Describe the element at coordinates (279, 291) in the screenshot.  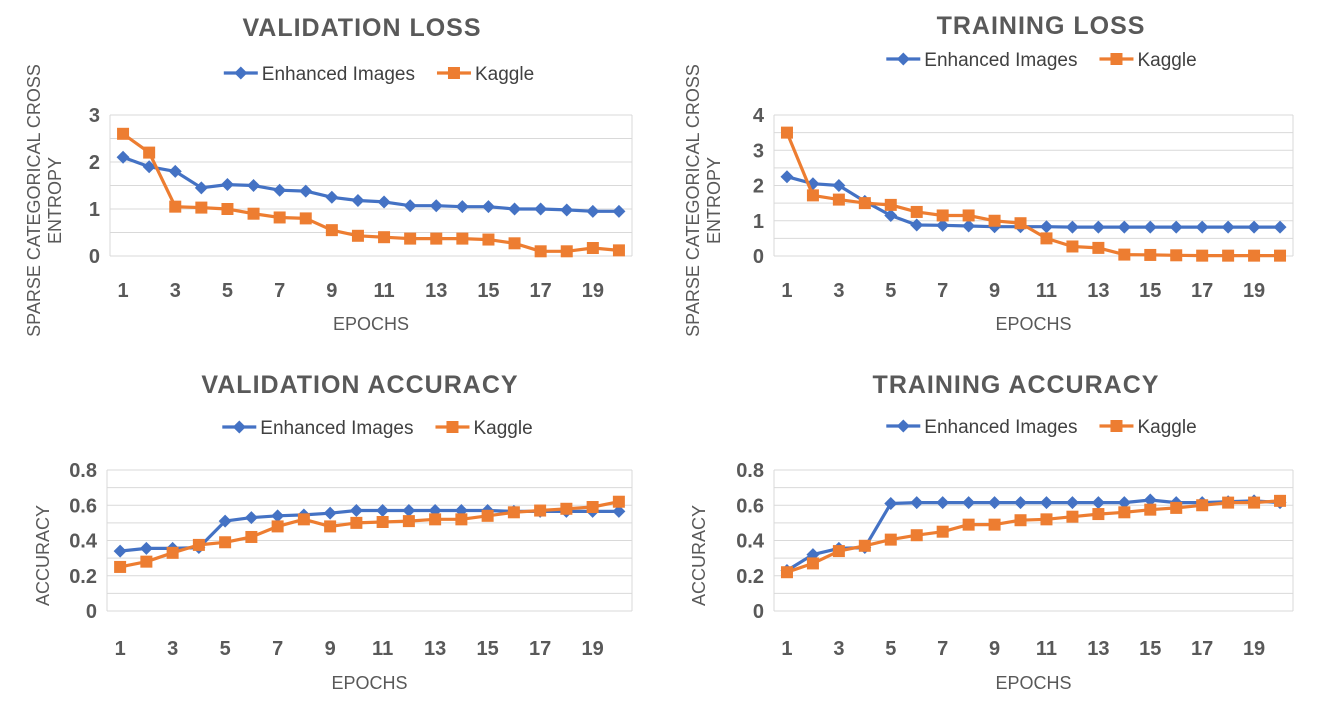
I see `validation-loss-x-tick-label: 7` at that location.